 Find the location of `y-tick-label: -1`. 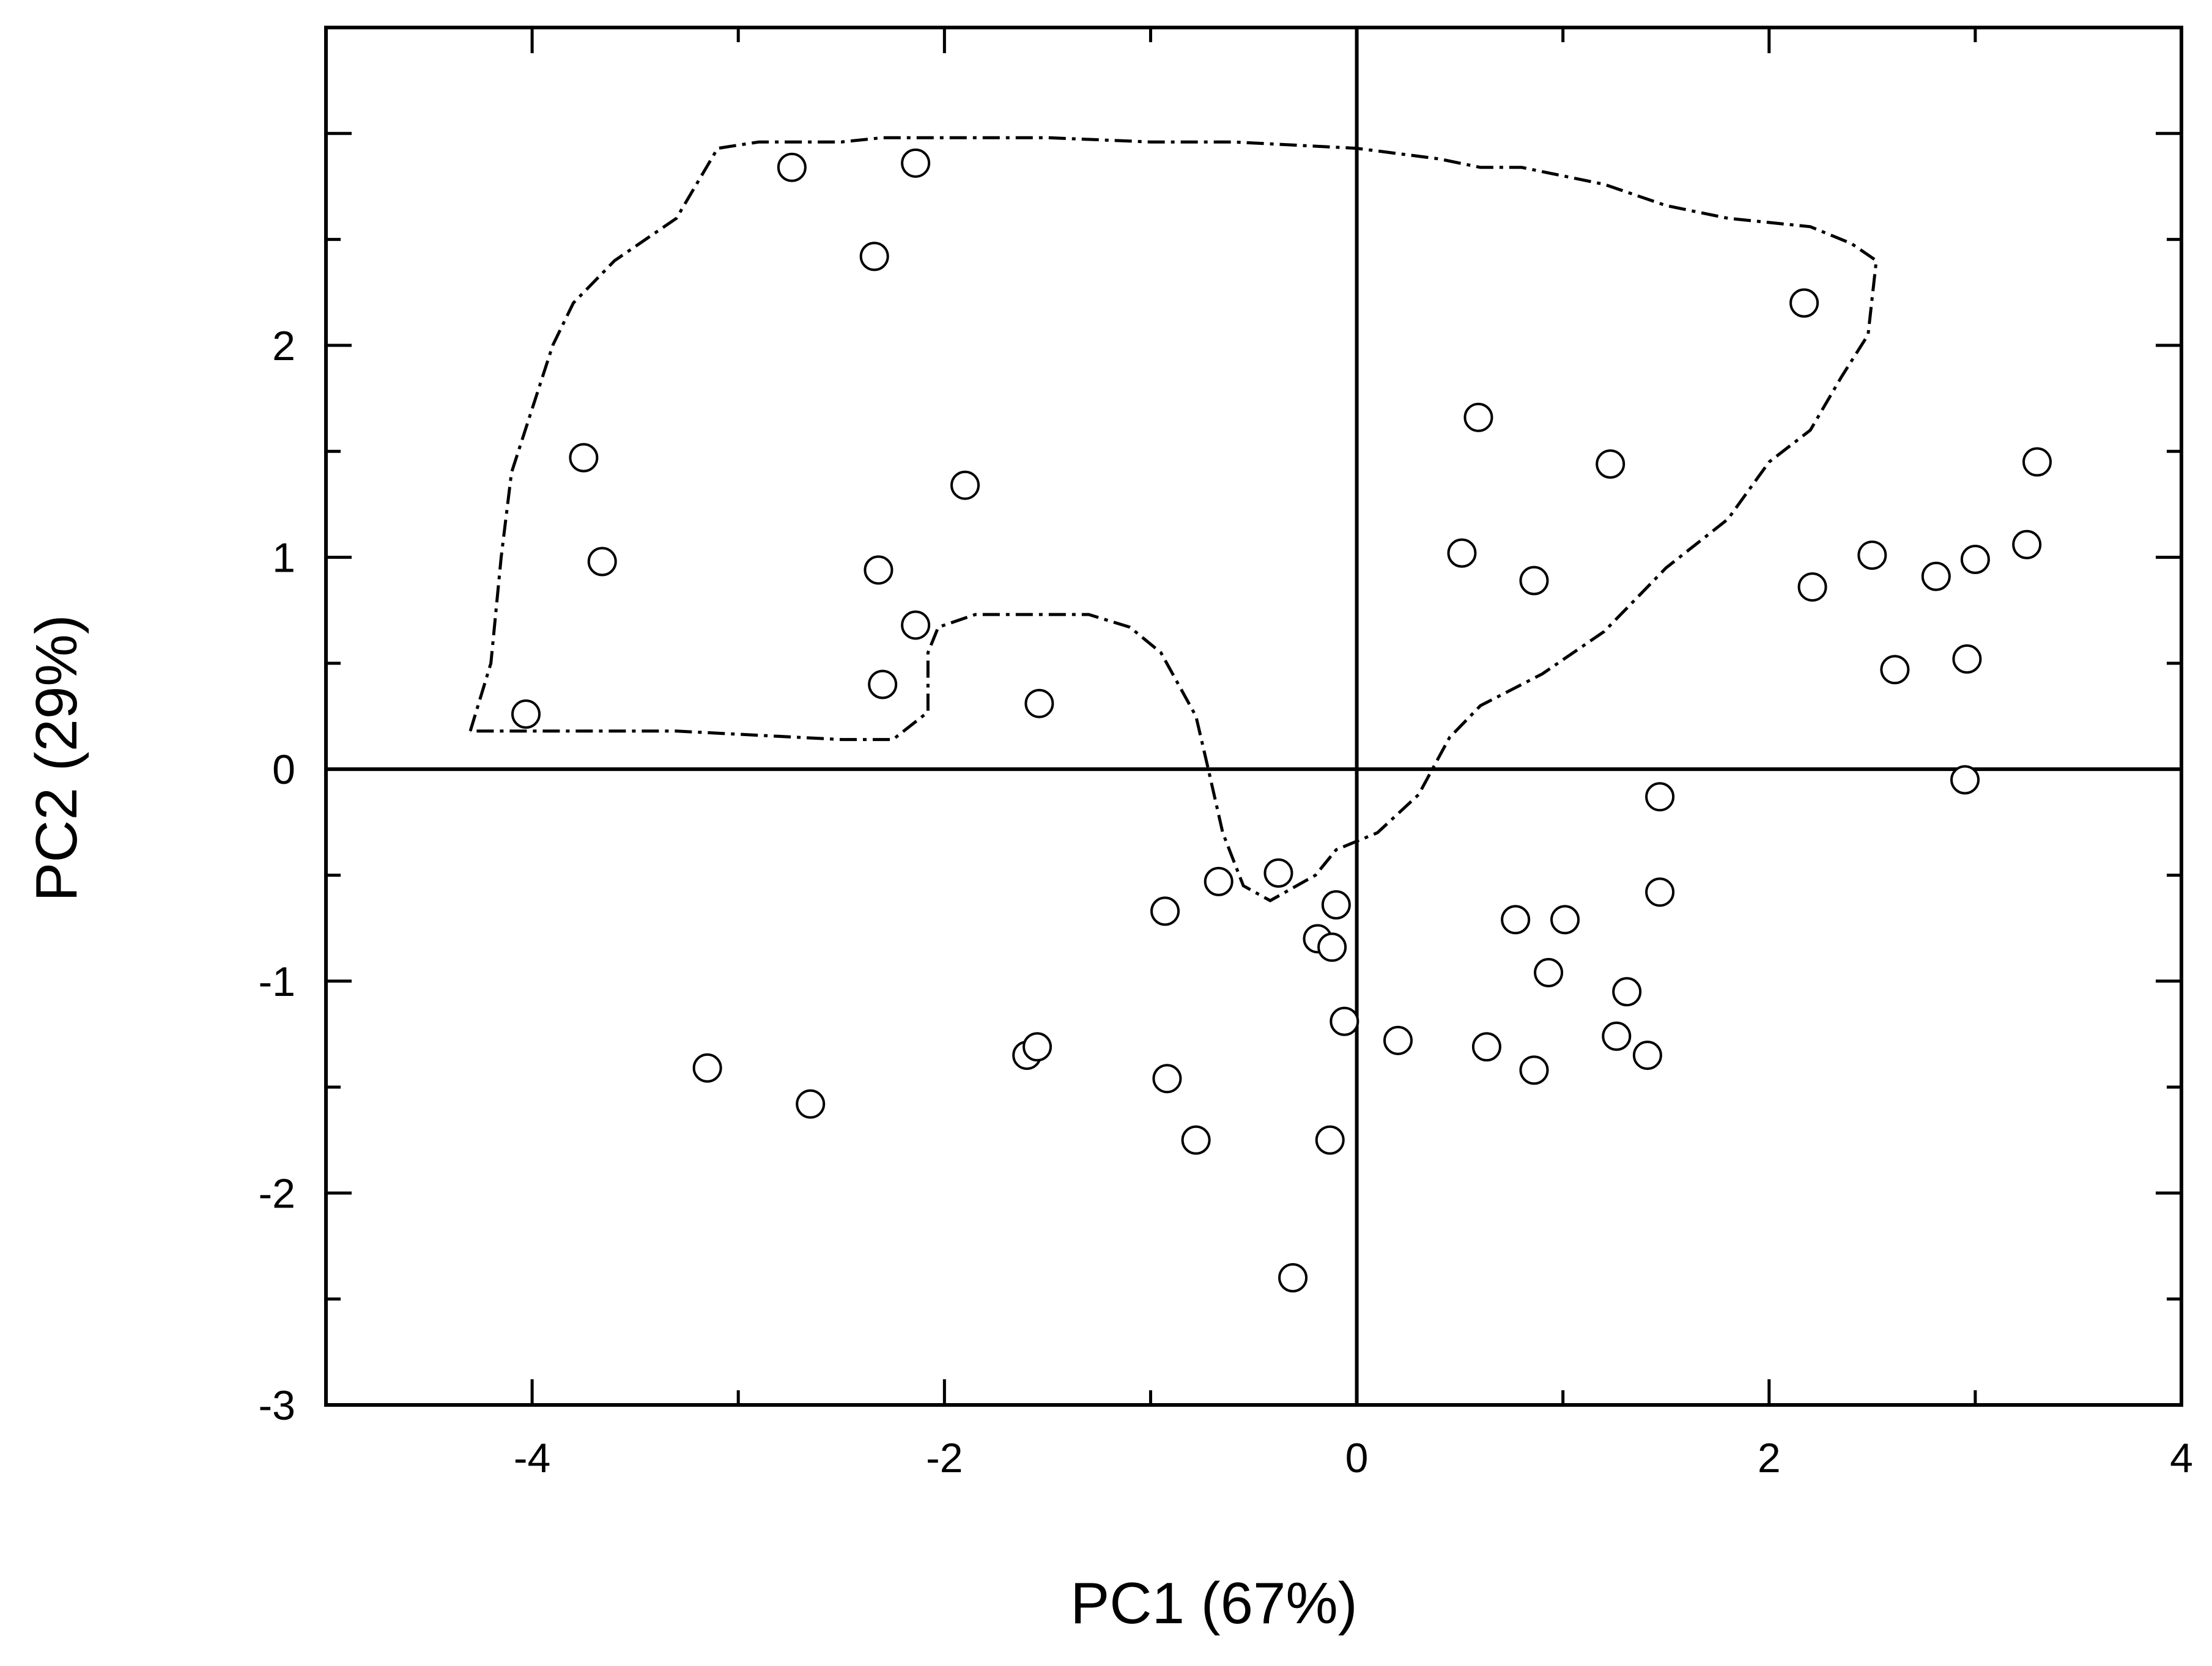

y-tick-label: -1 is located at coordinates (277, 982).